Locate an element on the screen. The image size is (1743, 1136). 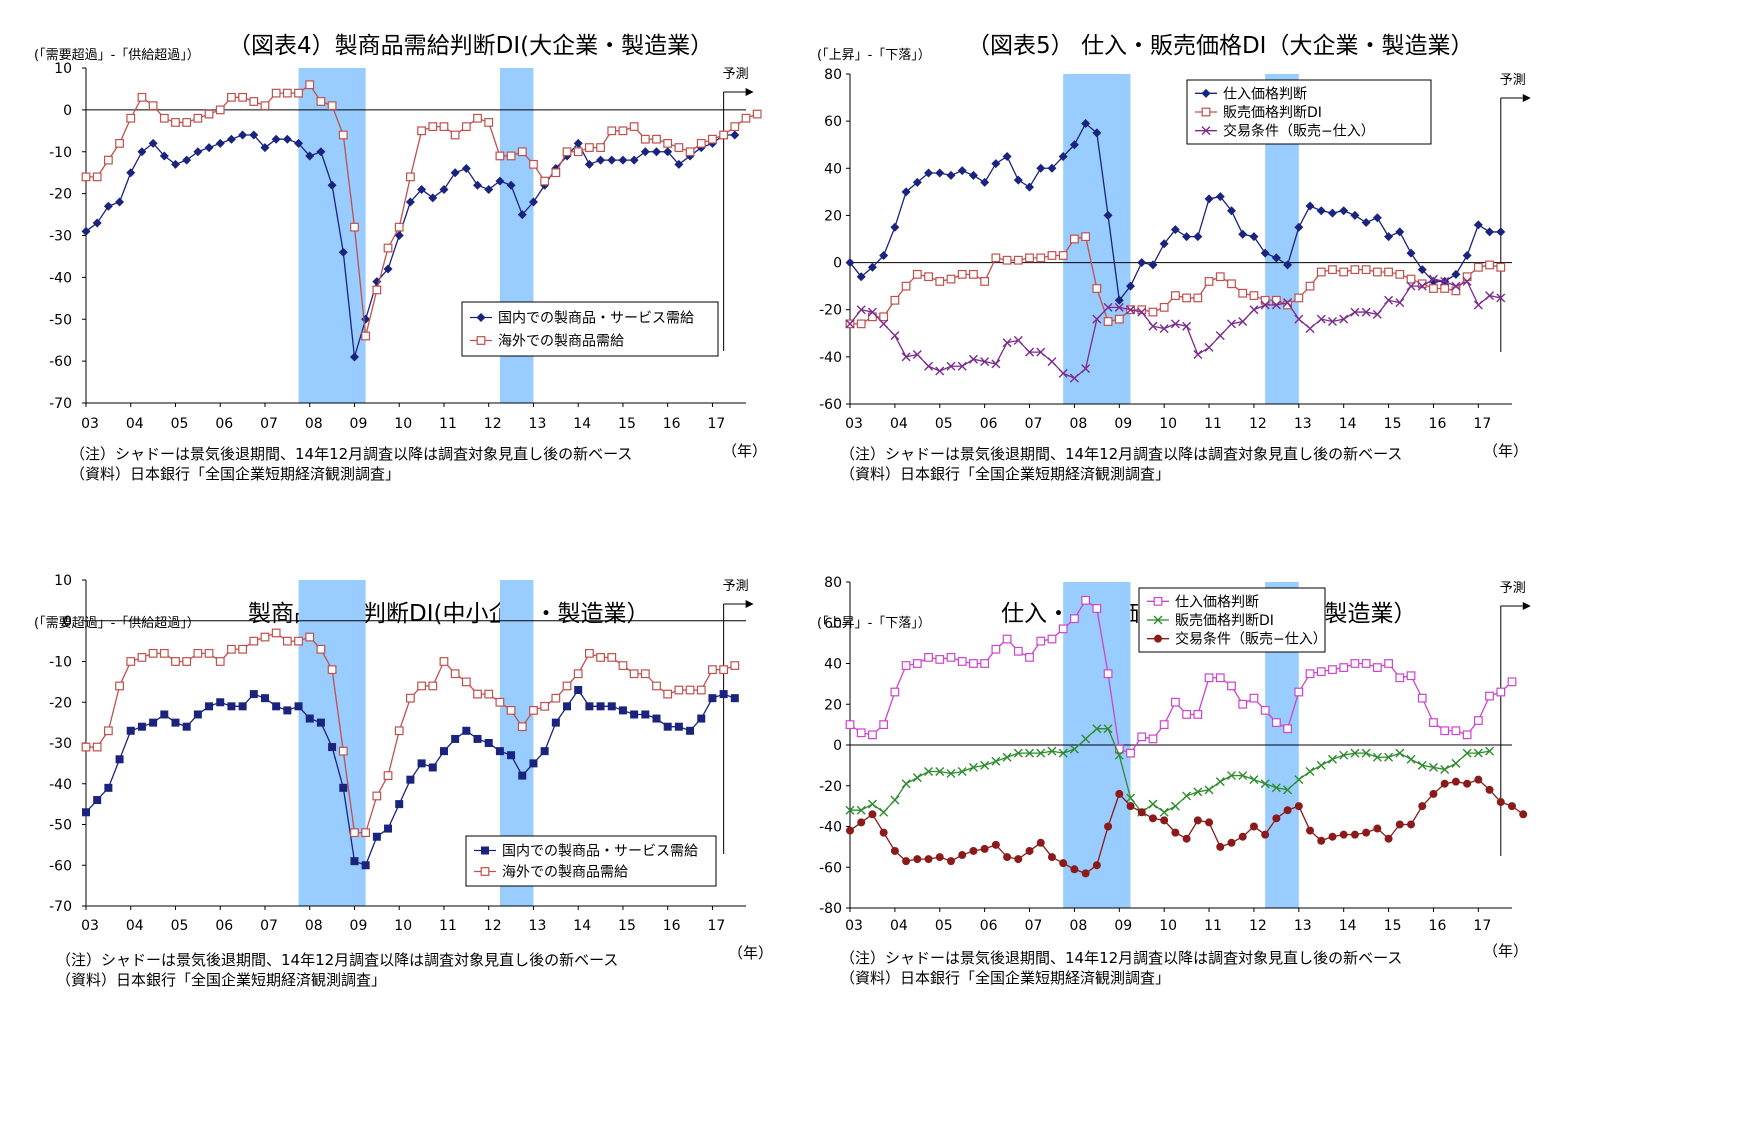
x-tick-label: 11 is located at coordinates (448, 926).